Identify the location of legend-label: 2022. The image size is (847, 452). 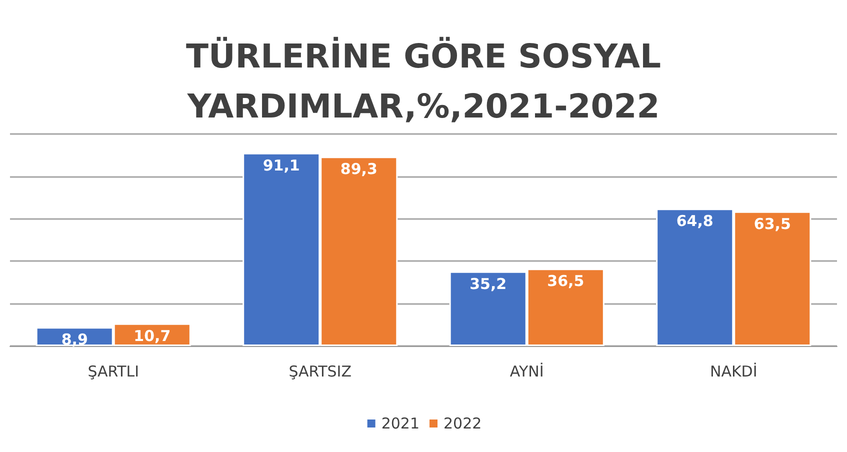
(463, 423).